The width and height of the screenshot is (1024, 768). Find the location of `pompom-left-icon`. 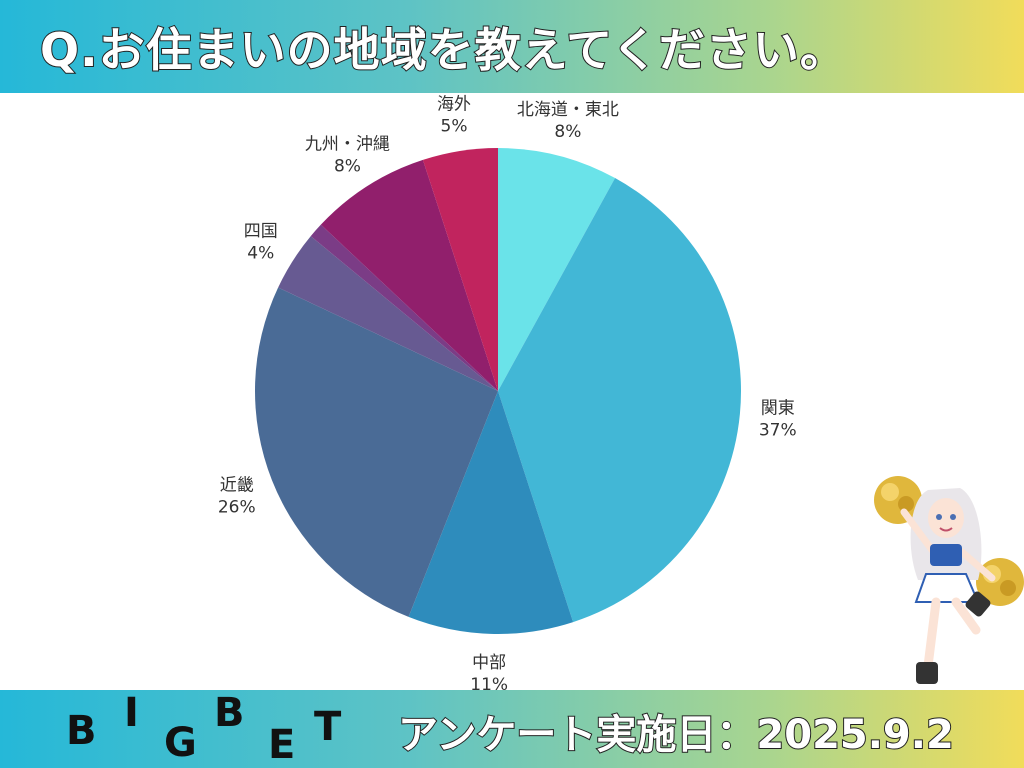

pompom-left-icon is located at coordinates (898, 500).